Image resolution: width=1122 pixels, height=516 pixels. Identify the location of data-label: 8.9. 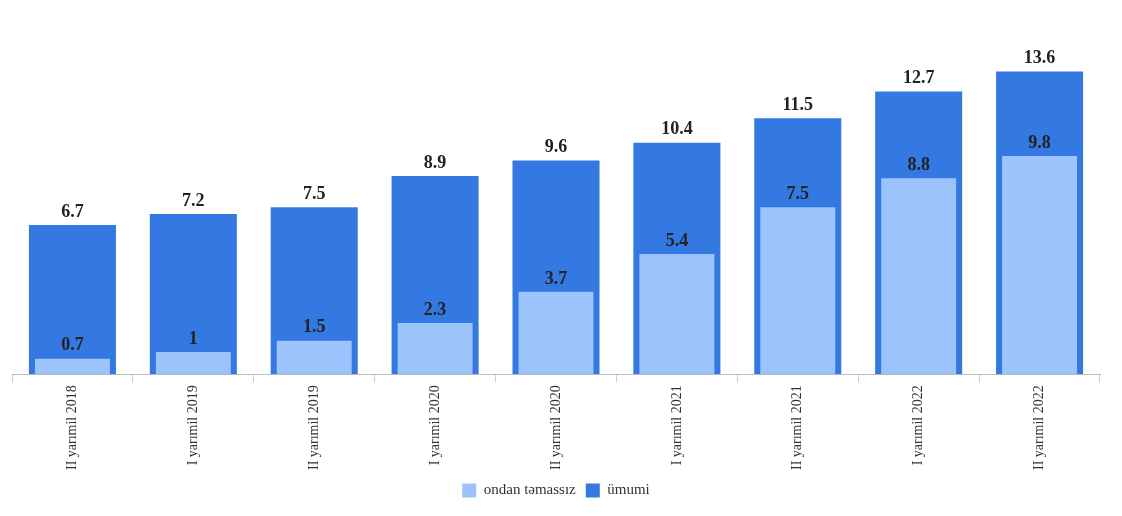
(435, 161).